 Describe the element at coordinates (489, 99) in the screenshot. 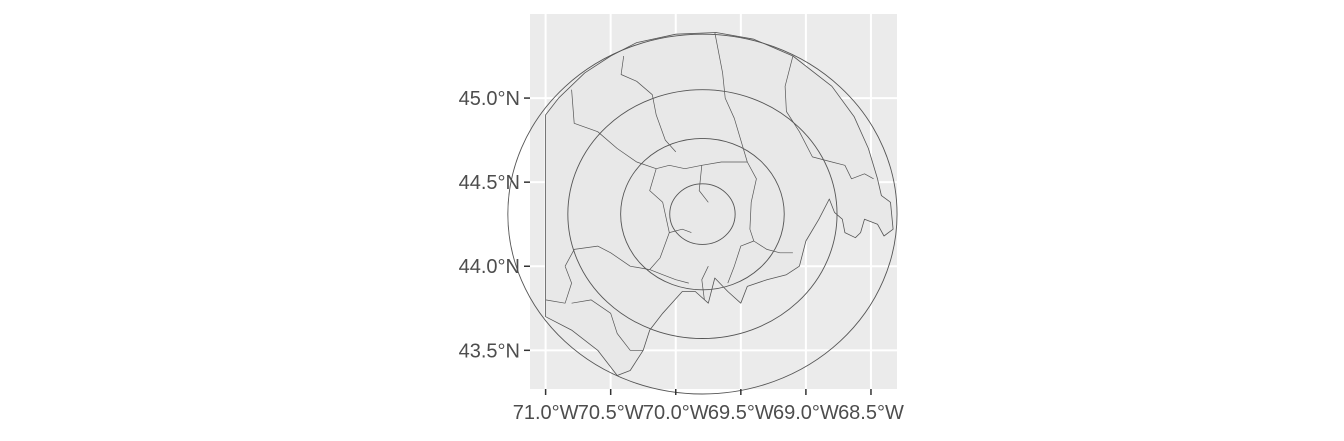

I see `y-tick-label: 45.0°N` at that location.